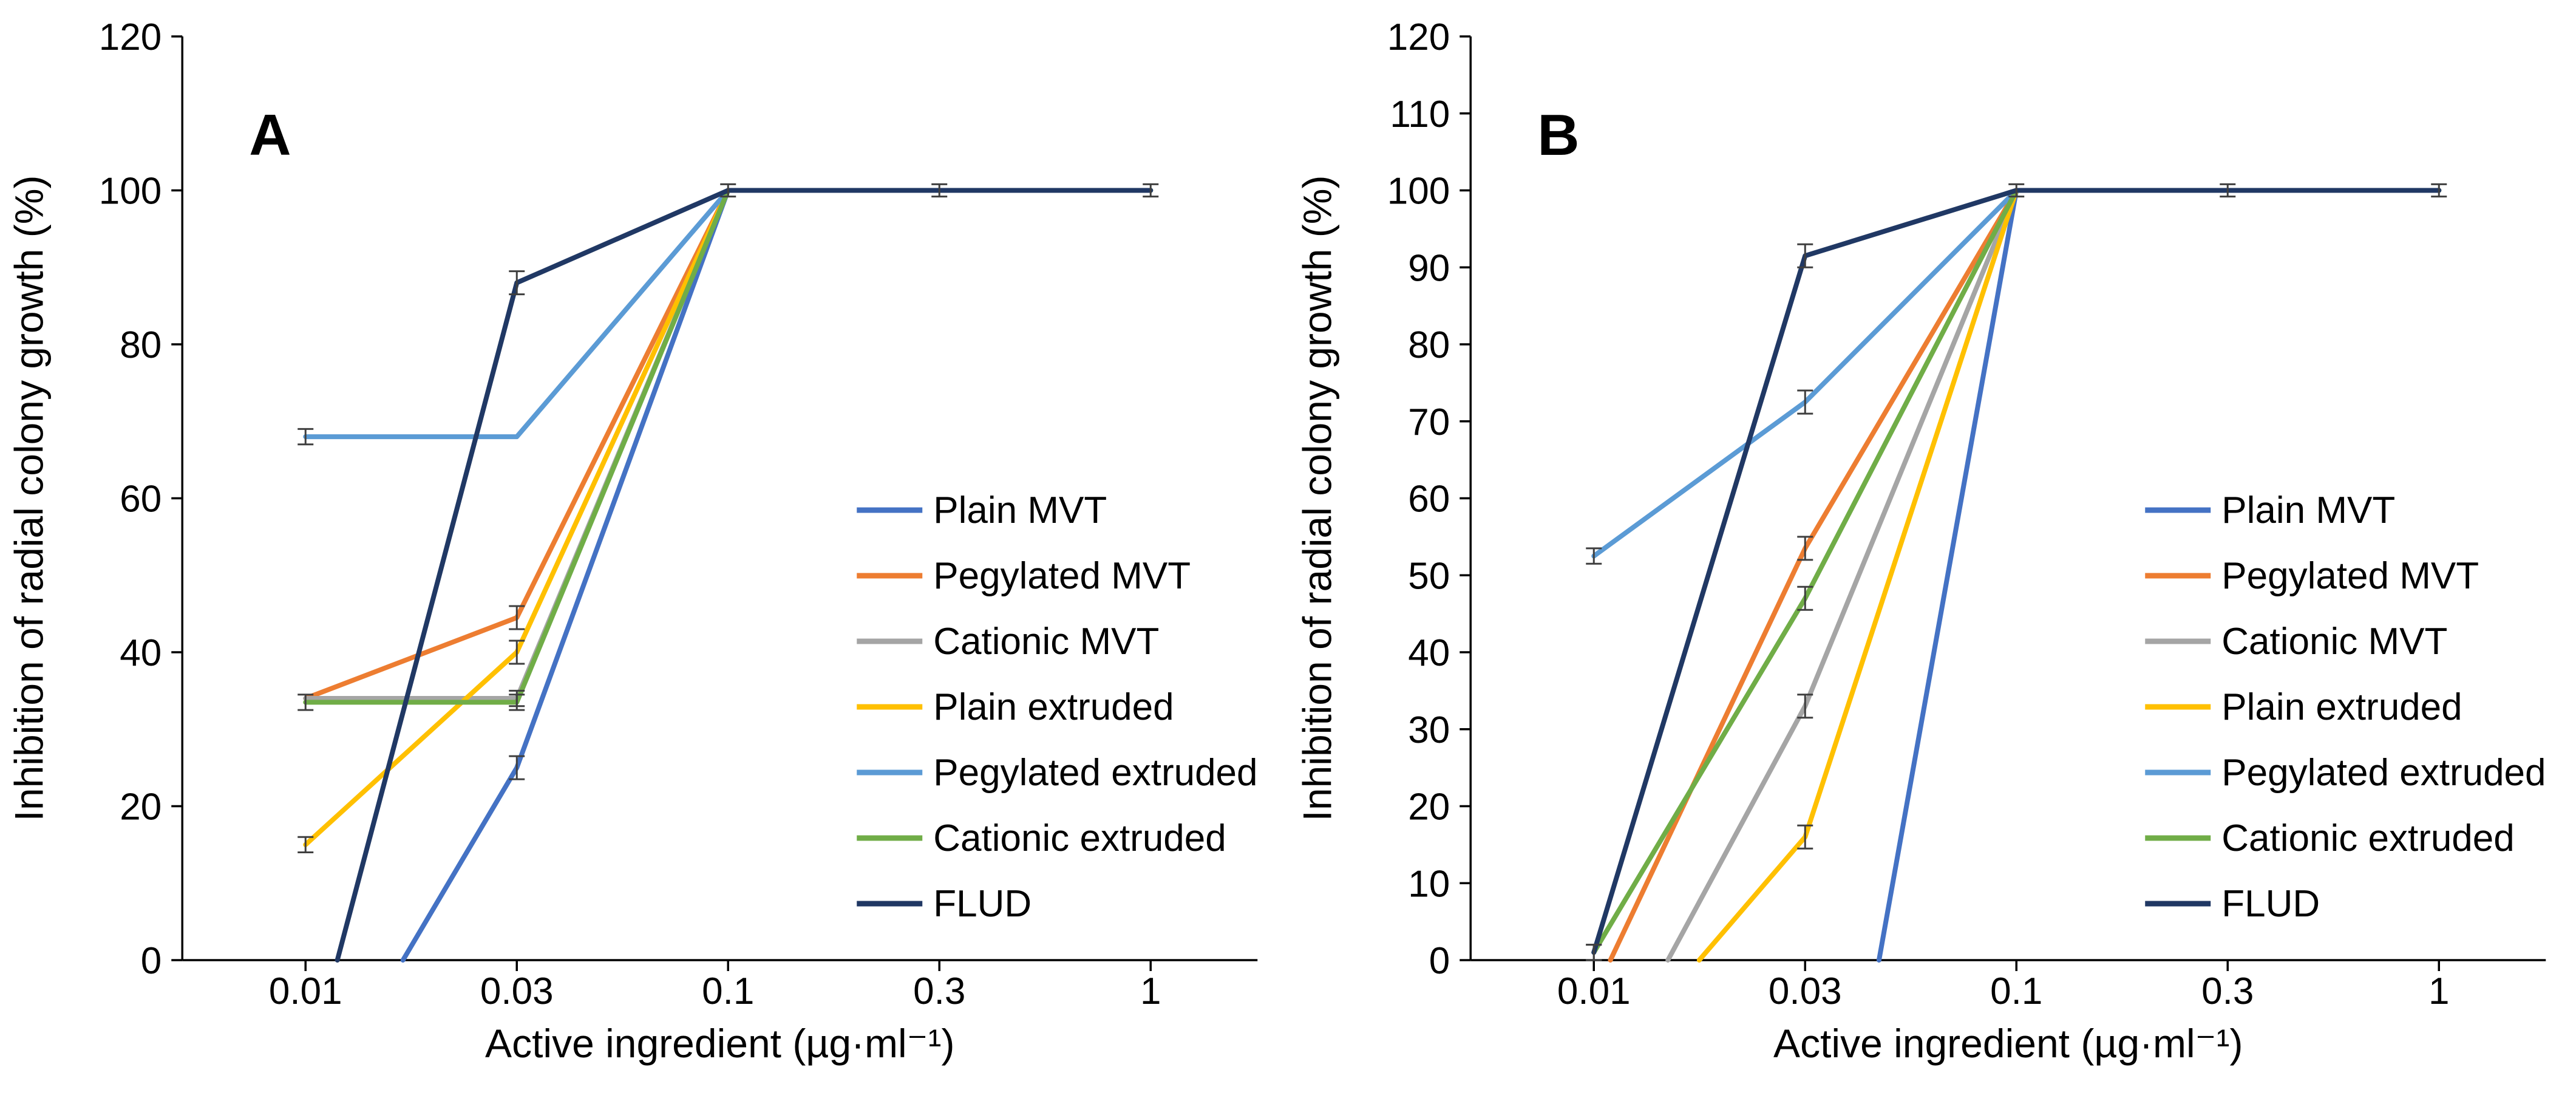 Image resolution: width=2576 pixels, height=1115 pixels. What do you see at coordinates (1429, 576) in the screenshot?
I see `svg-text: 50` at bounding box center [1429, 576].